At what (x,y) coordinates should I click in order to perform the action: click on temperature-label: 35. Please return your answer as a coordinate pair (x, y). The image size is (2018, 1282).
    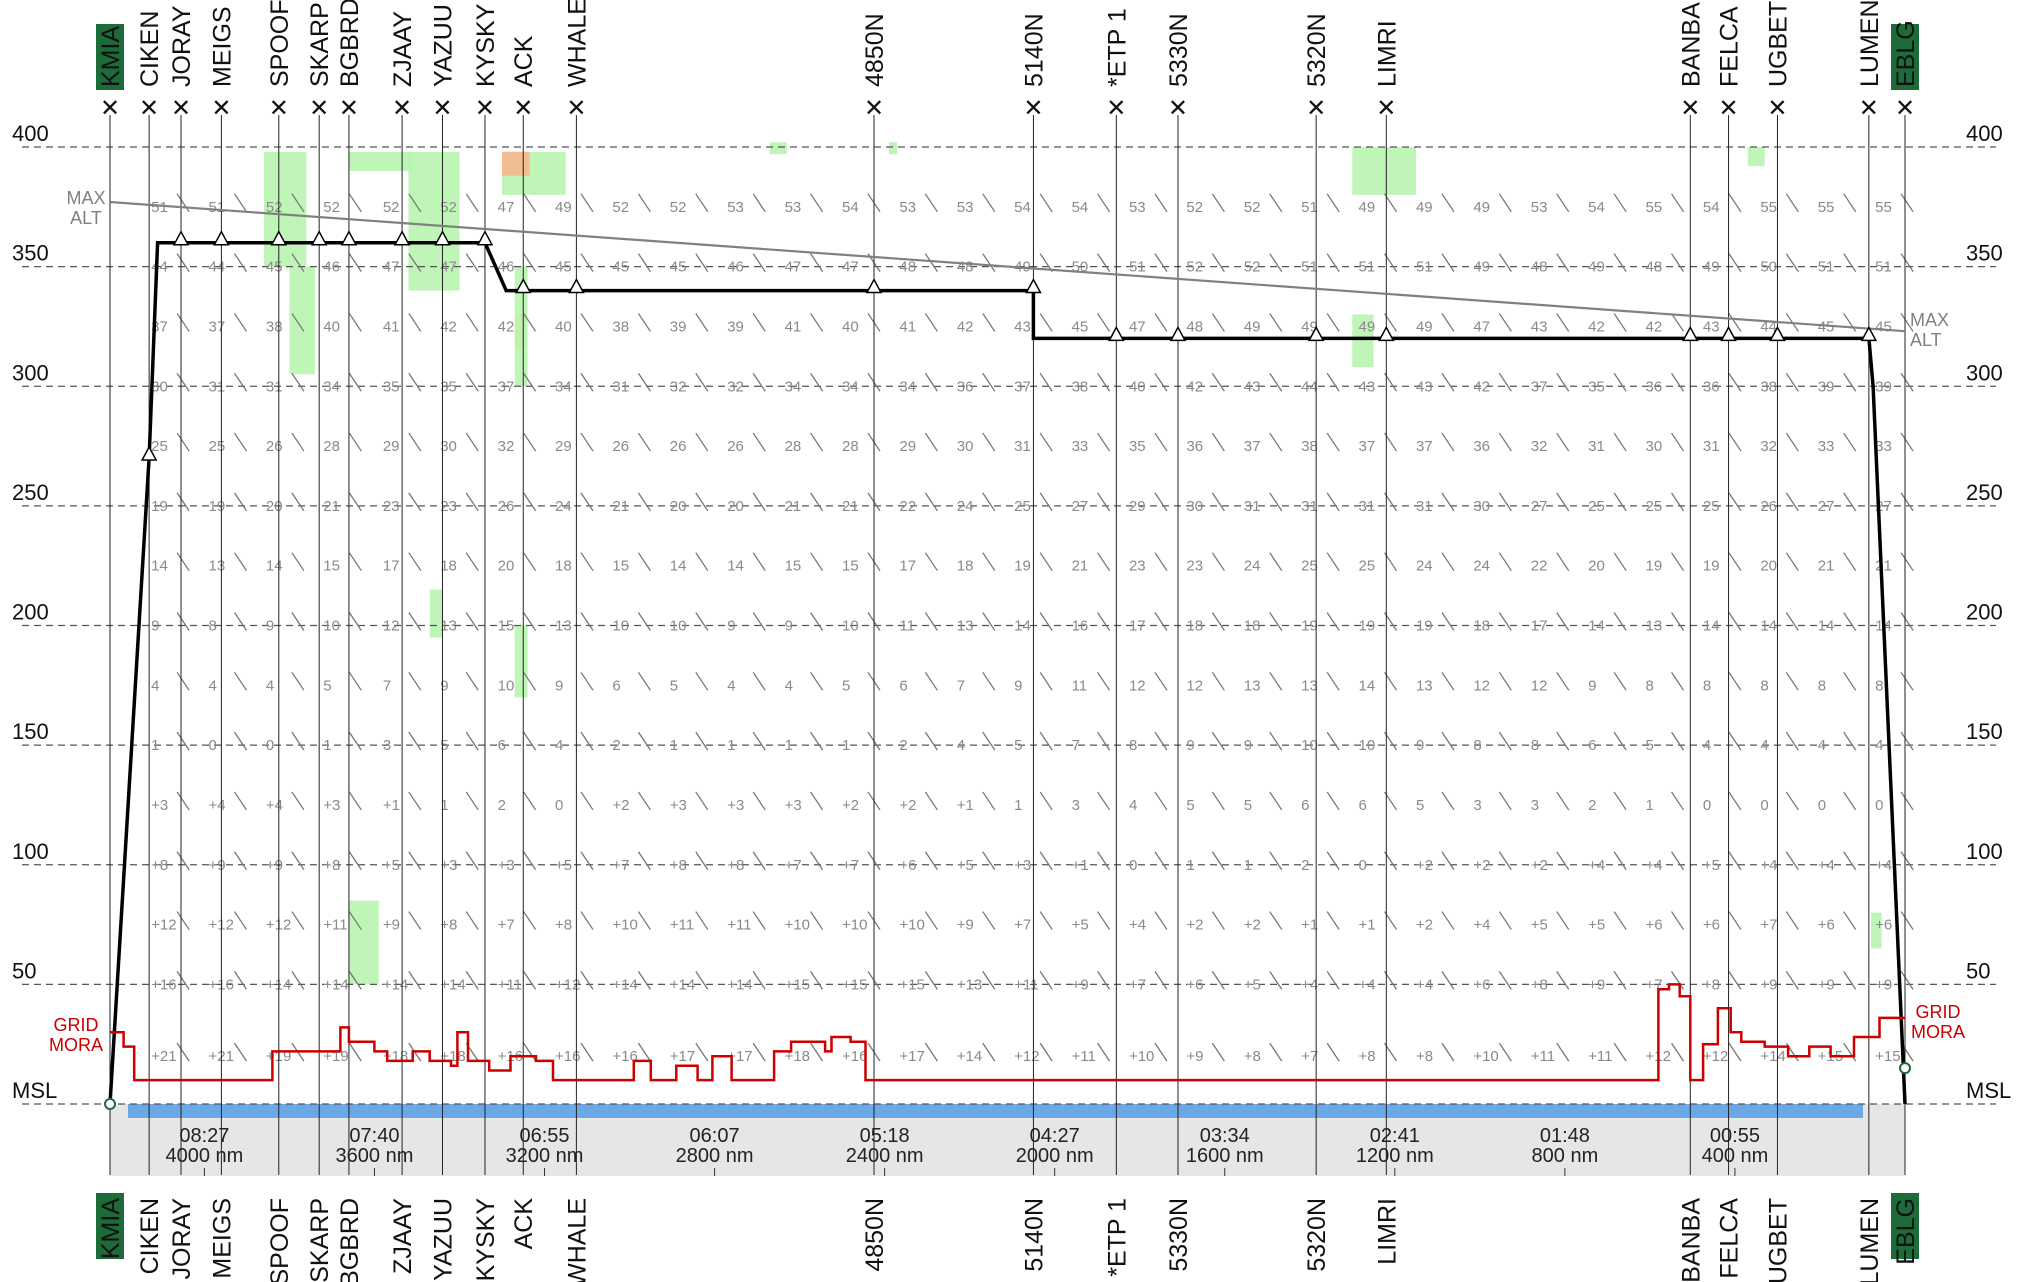
    Looking at the image, I should click on (391, 386).